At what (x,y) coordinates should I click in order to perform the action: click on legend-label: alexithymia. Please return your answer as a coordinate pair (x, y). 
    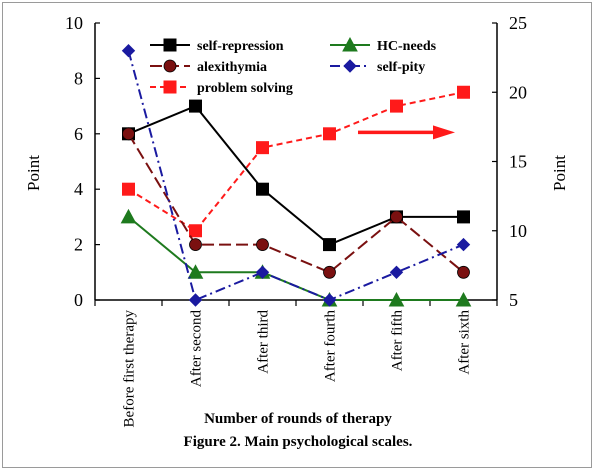
    Looking at the image, I should click on (232, 67).